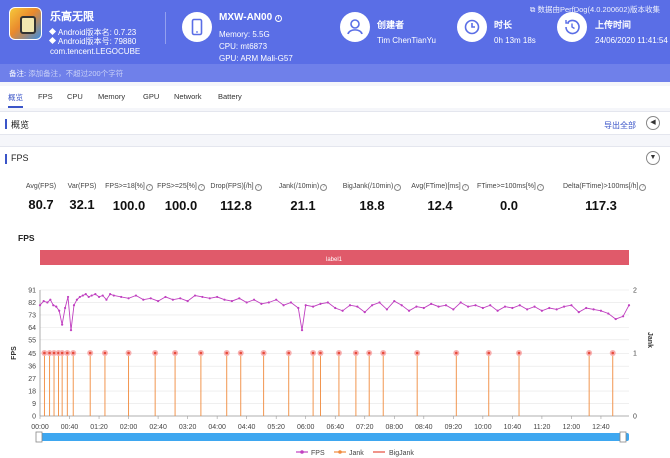 This screenshot has height=458, width=670. What do you see at coordinates (503, 25) in the screenshot?
I see `duration-label: 时长` at bounding box center [503, 25].